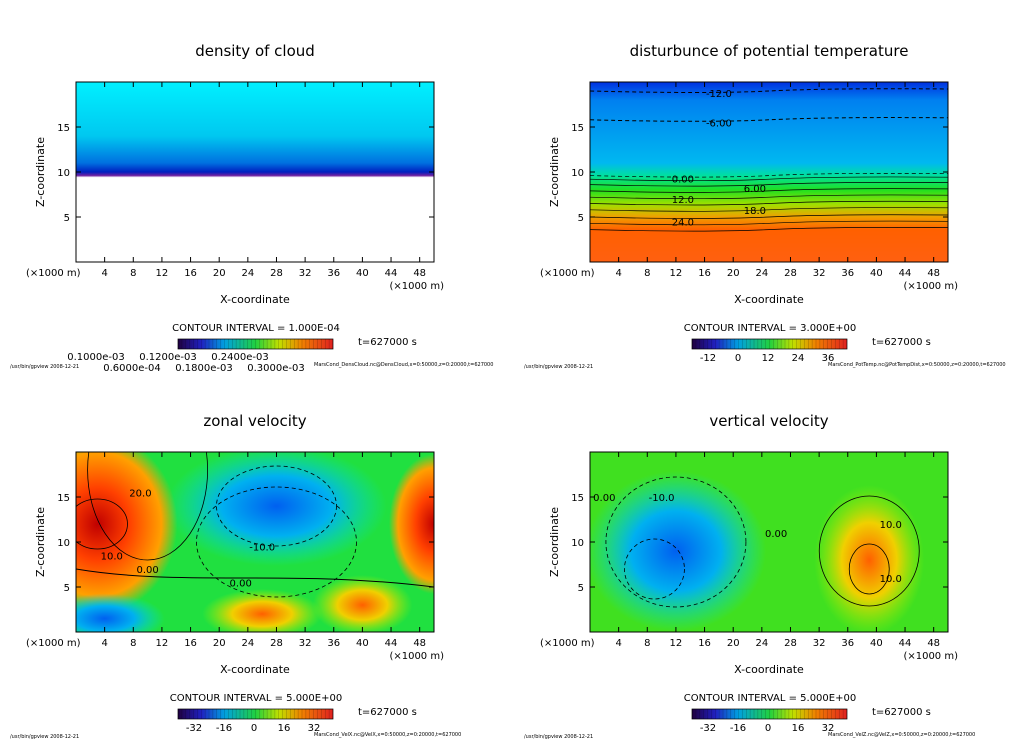 This screenshot has width=1024, height=740. What do you see at coordinates (683, 200) in the screenshot?
I see `contour-label: 12.0` at bounding box center [683, 200].